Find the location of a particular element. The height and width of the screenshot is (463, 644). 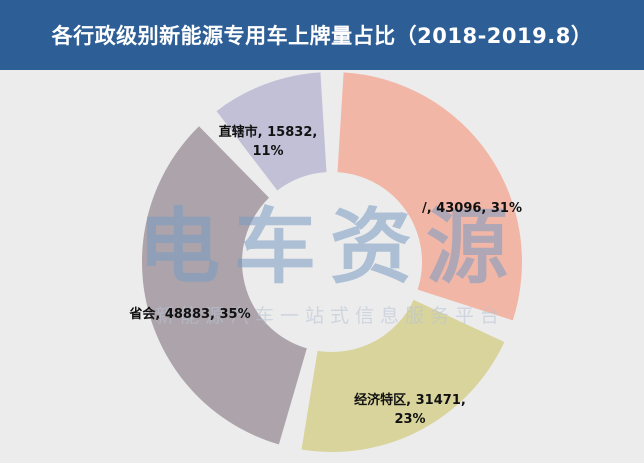

slice-label-2: 经济特区, 31471, 23% is located at coordinates (410, 409).